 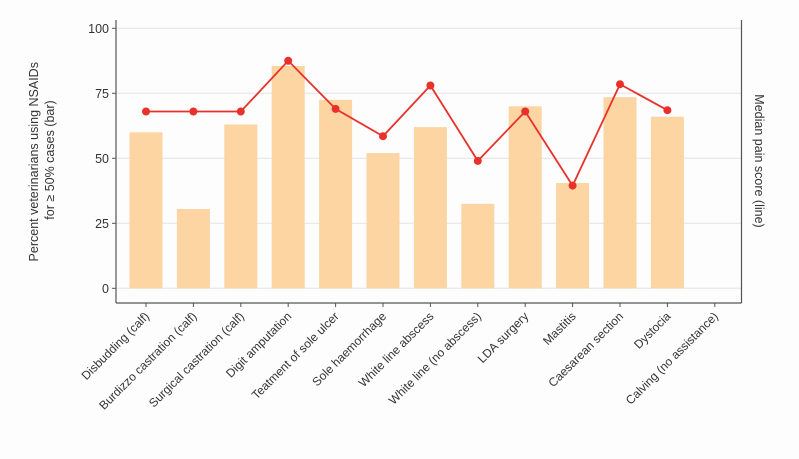 What do you see at coordinates (98, 29) in the screenshot?
I see `y-tick-label: 100` at bounding box center [98, 29].